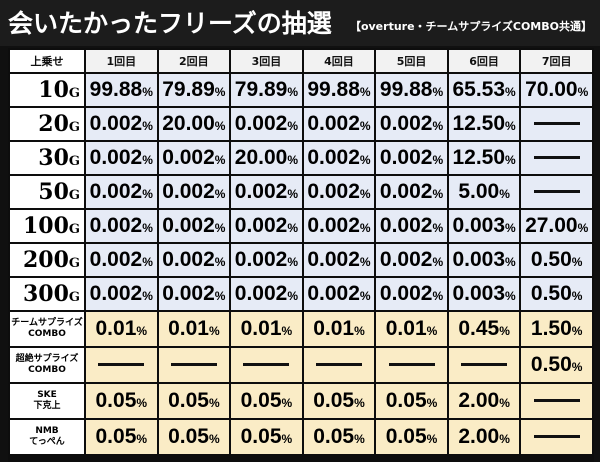 The width and height of the screenshot is (600, 462). Describe the element at coordinates (551, 293) in the screenshot. I see `cell-value: 0.50` at that location.